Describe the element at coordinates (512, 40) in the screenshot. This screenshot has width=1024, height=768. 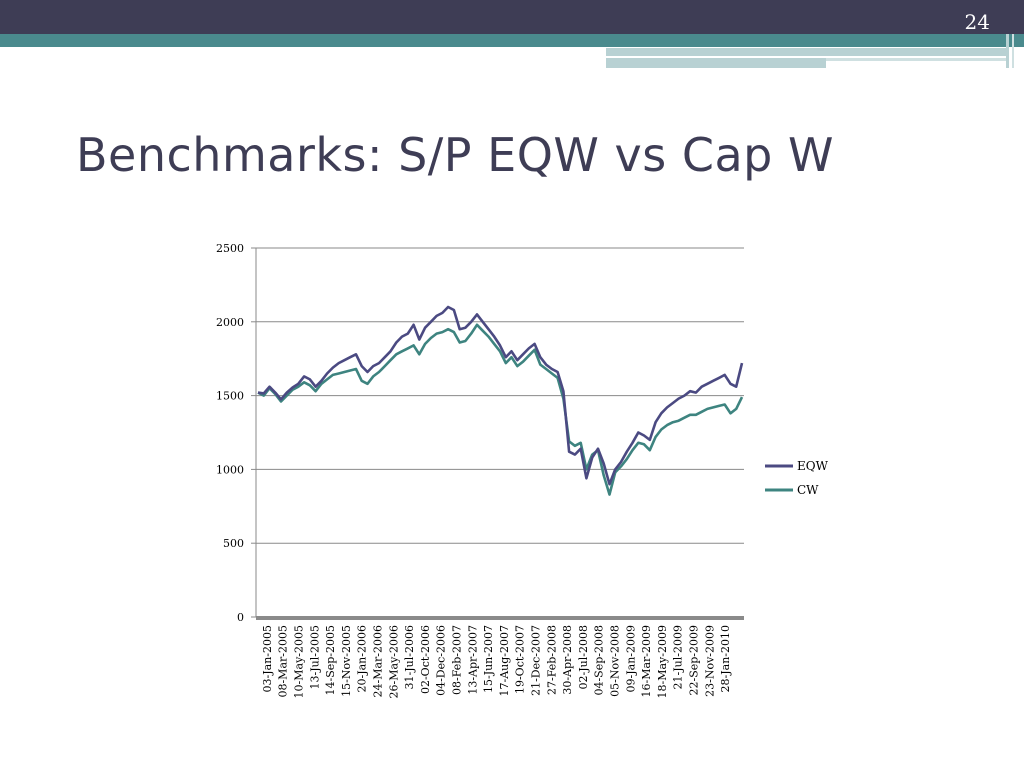
I see `header-teal-band` at that location.